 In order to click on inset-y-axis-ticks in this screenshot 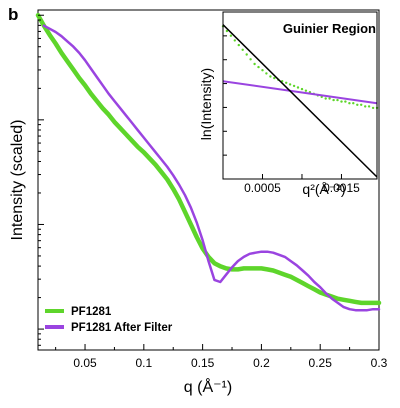, I will do `click(225, 95)`.